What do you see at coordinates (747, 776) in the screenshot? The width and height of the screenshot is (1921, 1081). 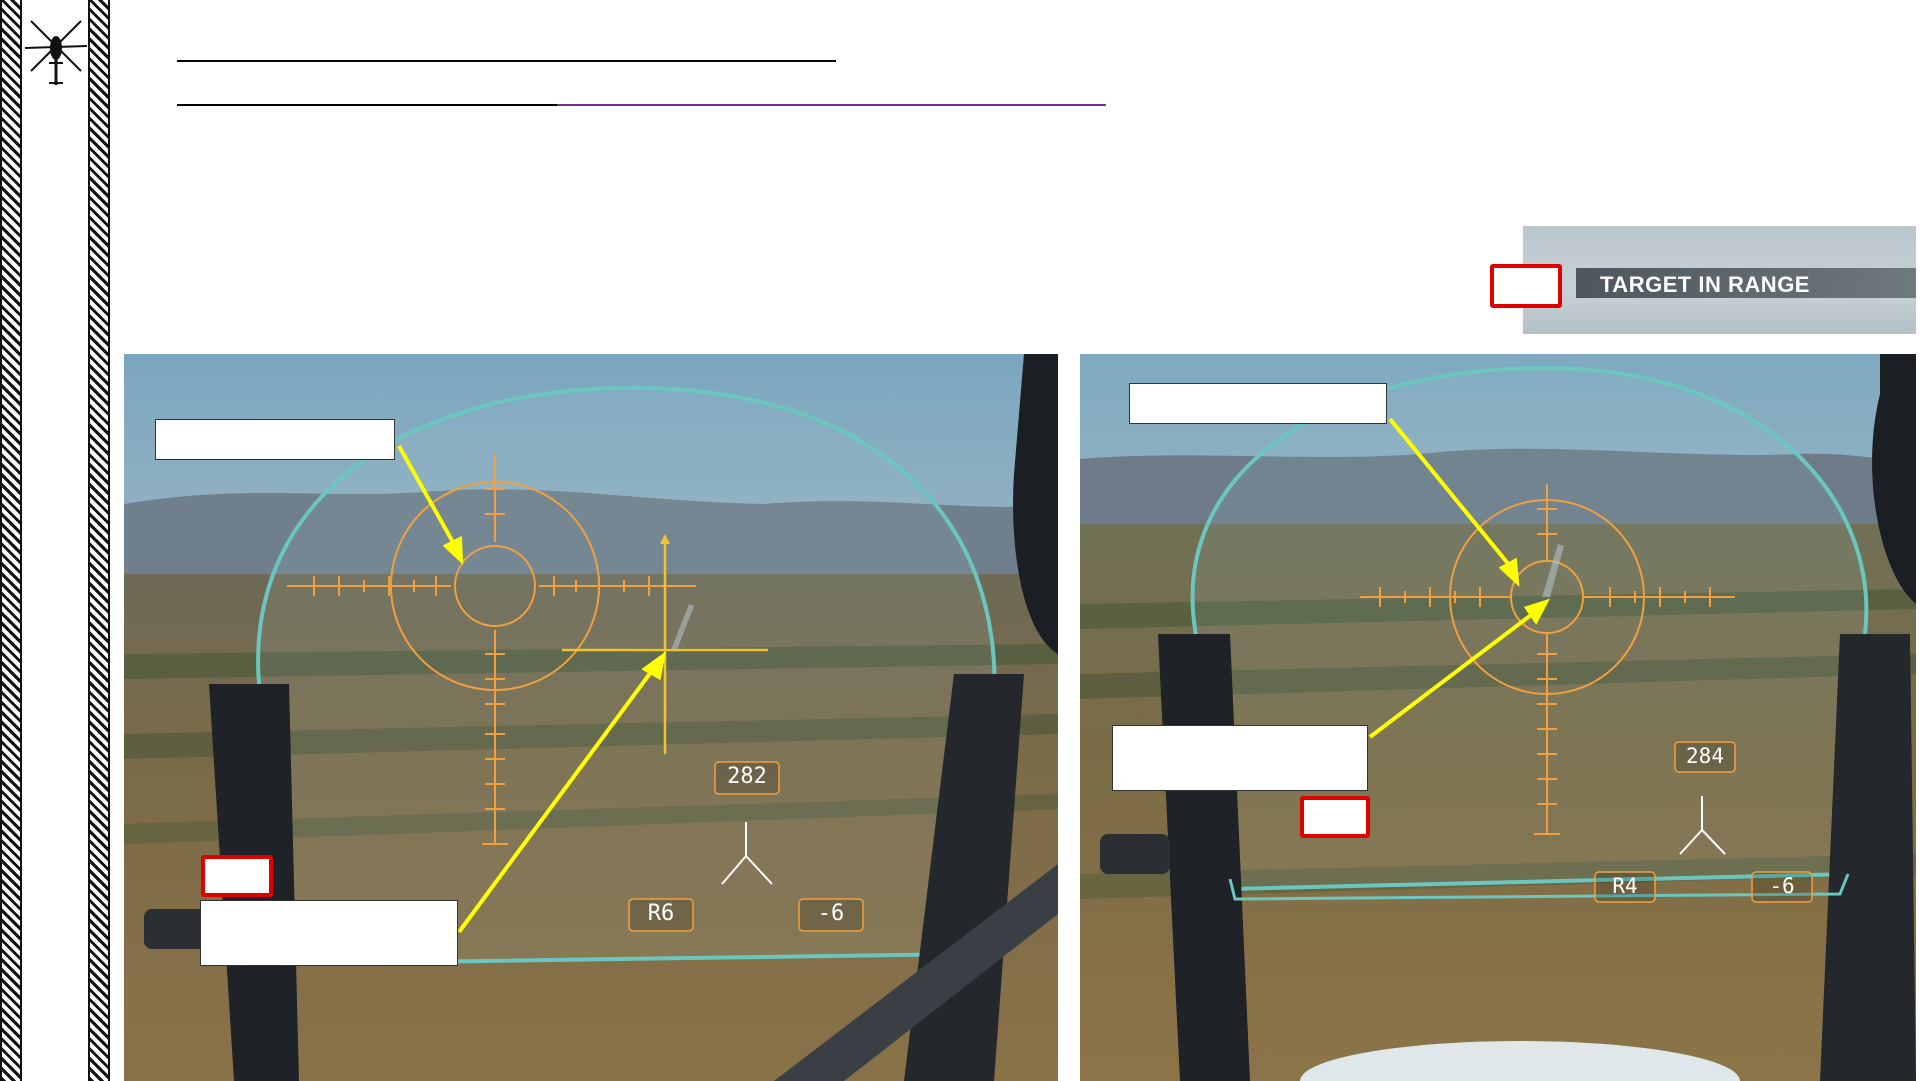 I see `left-heading-readout: 282` at bounding box center [747, 776].